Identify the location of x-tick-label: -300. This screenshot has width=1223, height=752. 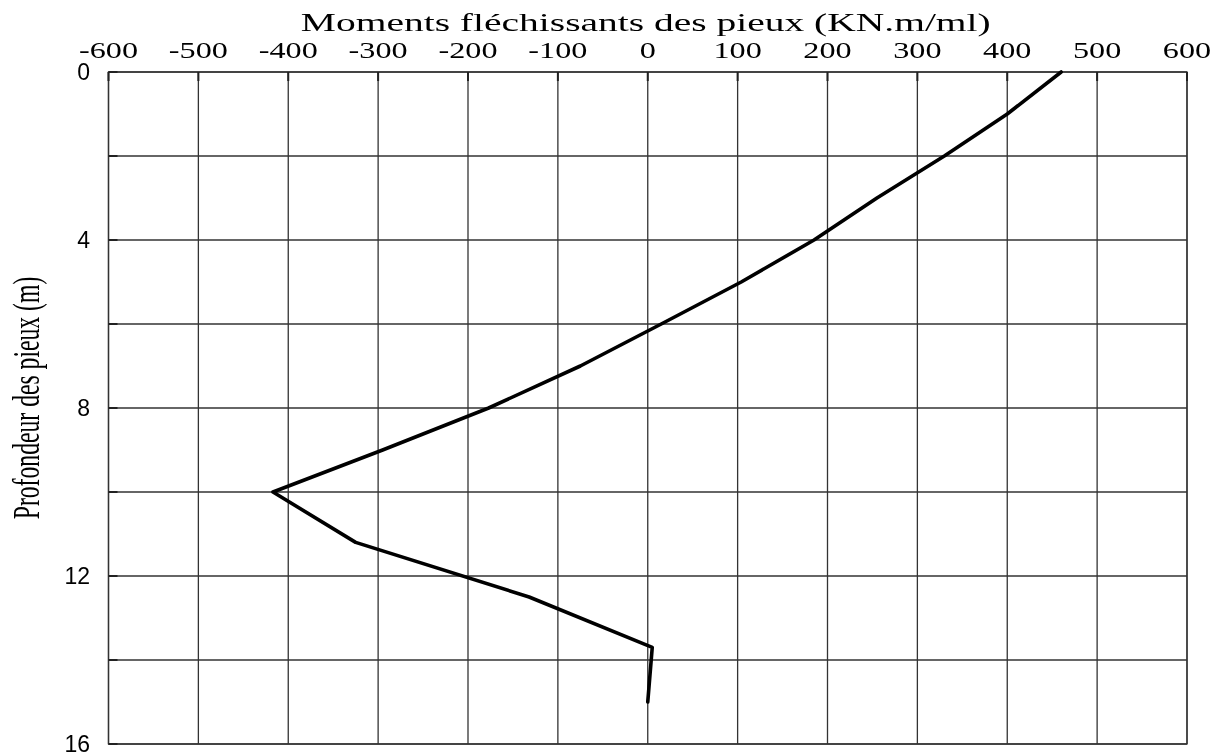
(378, 50).